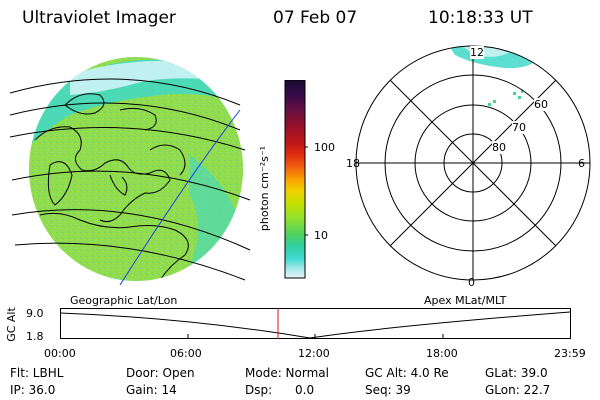 This screenshot has height=400, width=600. What do you see at coordinates (480, 18) in the screenshot?
I see `time-label: 10:18:33 UT` at bounding box center [480, 18].